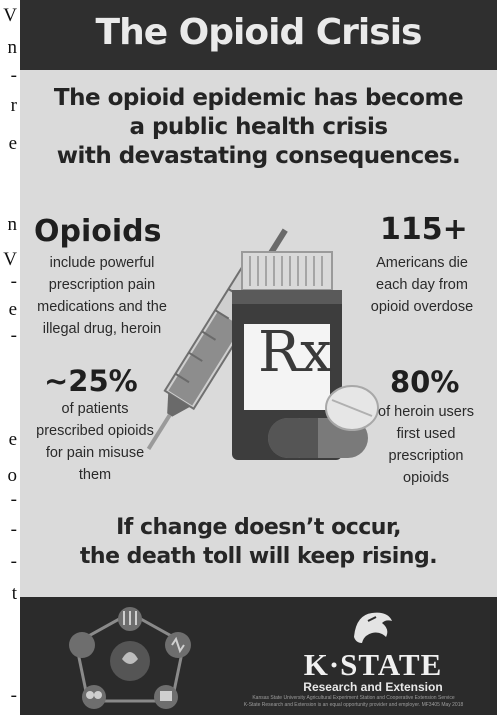 The width and height of the screenshot is (502, 715). Describe the element at coordinates (91, 381) in the screenshot. I see `misuse-heading: ~25%` at that location.